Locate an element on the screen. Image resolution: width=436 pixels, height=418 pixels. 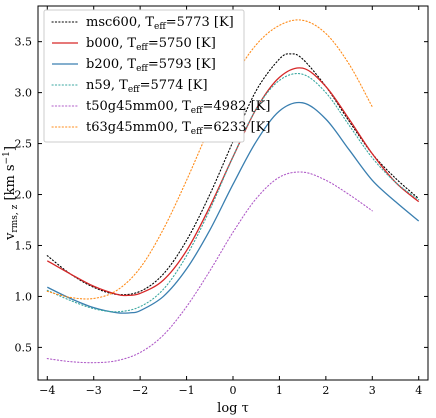
x-tick-label: 2 is located at coordinates (325, 390).